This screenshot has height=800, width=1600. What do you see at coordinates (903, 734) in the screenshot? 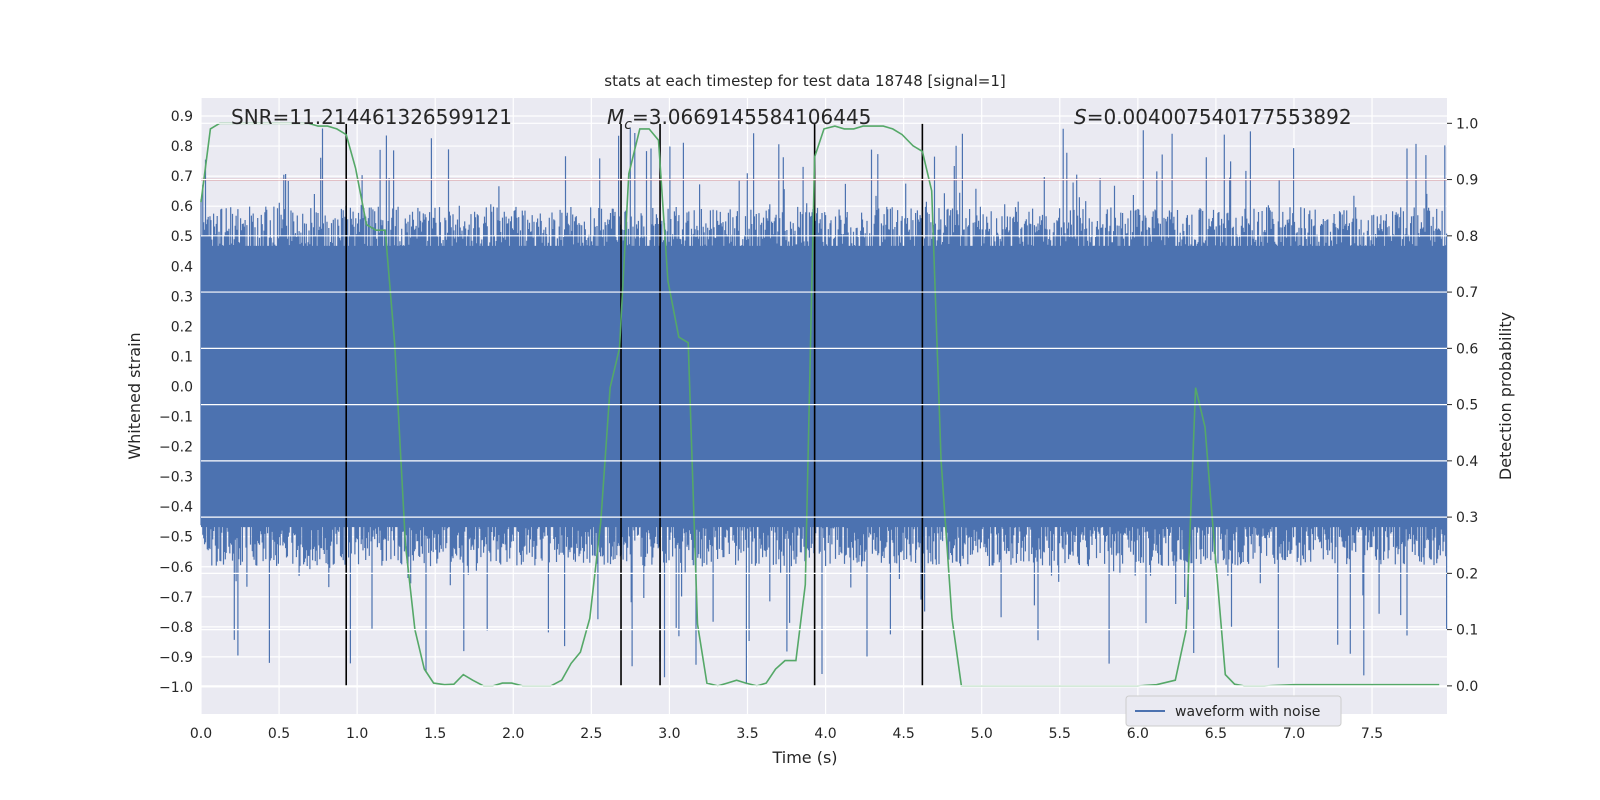
I see `x-tick-label: 4.5` at bounding box center [903, 734].